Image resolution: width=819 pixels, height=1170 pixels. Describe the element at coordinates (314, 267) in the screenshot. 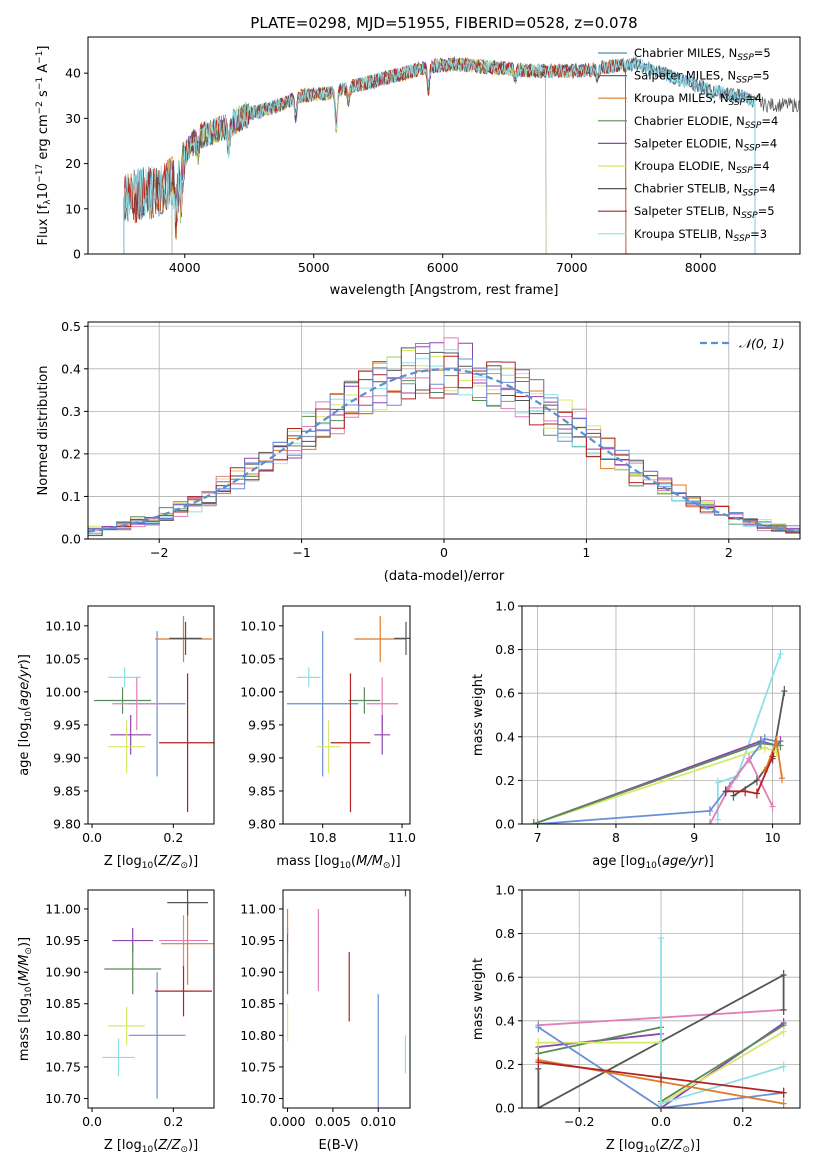

I see `spectrum-xtick-label: 5000` at that location.